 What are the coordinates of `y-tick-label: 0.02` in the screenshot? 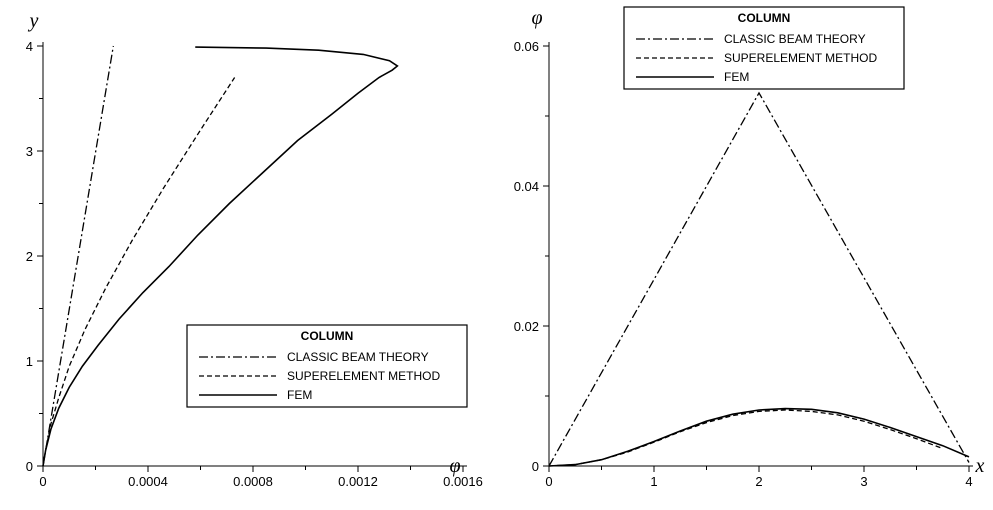 It's located at (526, 326).